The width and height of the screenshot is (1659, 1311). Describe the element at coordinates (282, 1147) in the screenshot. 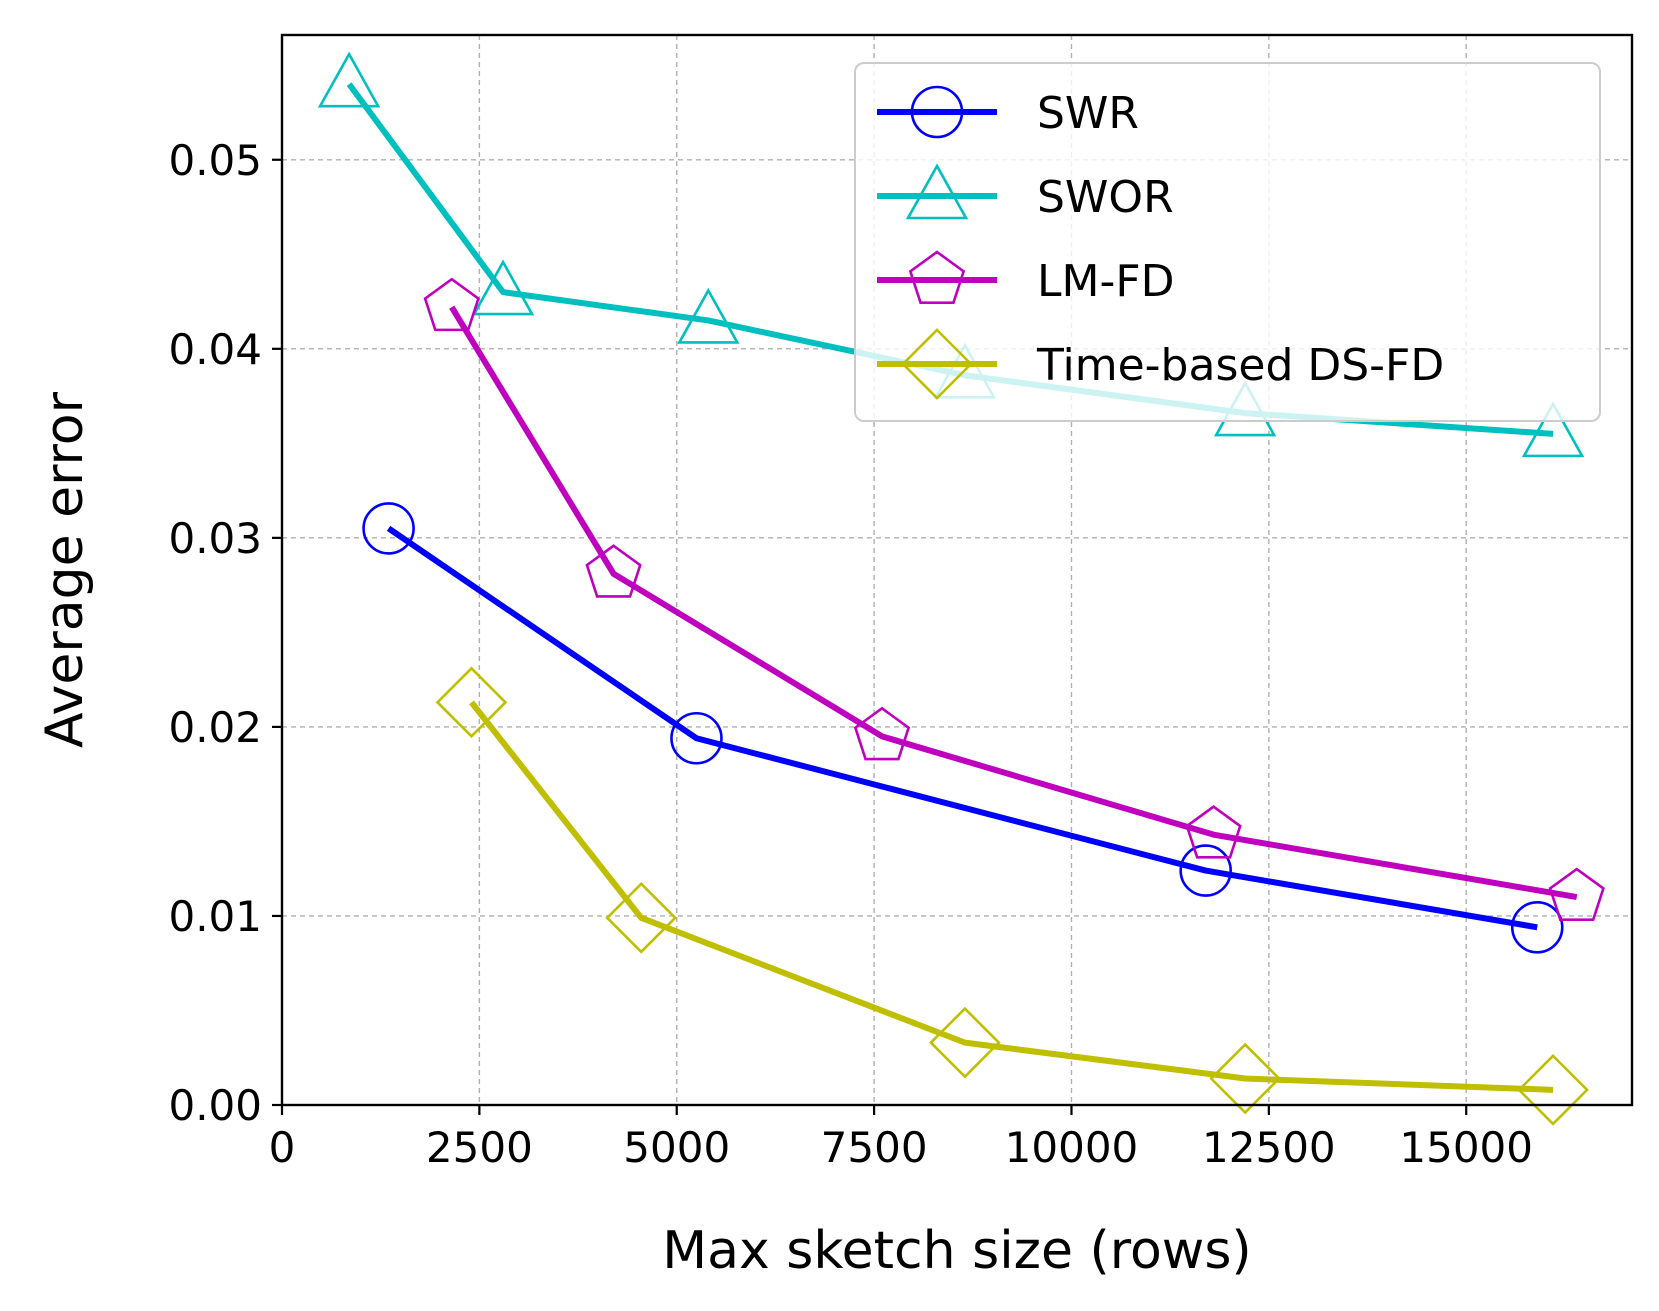

I see `x-tick-label-0: 0` at that location.